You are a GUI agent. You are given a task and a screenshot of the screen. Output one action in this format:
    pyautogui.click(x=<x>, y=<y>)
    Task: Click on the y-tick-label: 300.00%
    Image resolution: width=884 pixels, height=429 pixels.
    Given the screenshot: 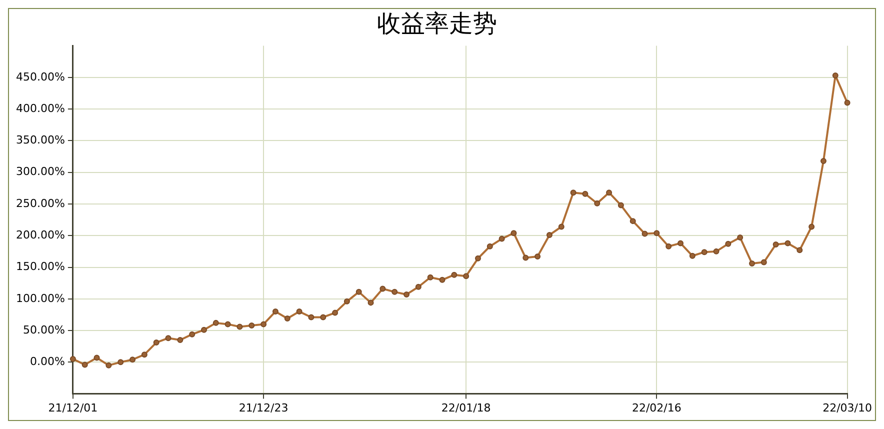 What is the action you would take?
    pyautogui.click(x=40, y=171)
    